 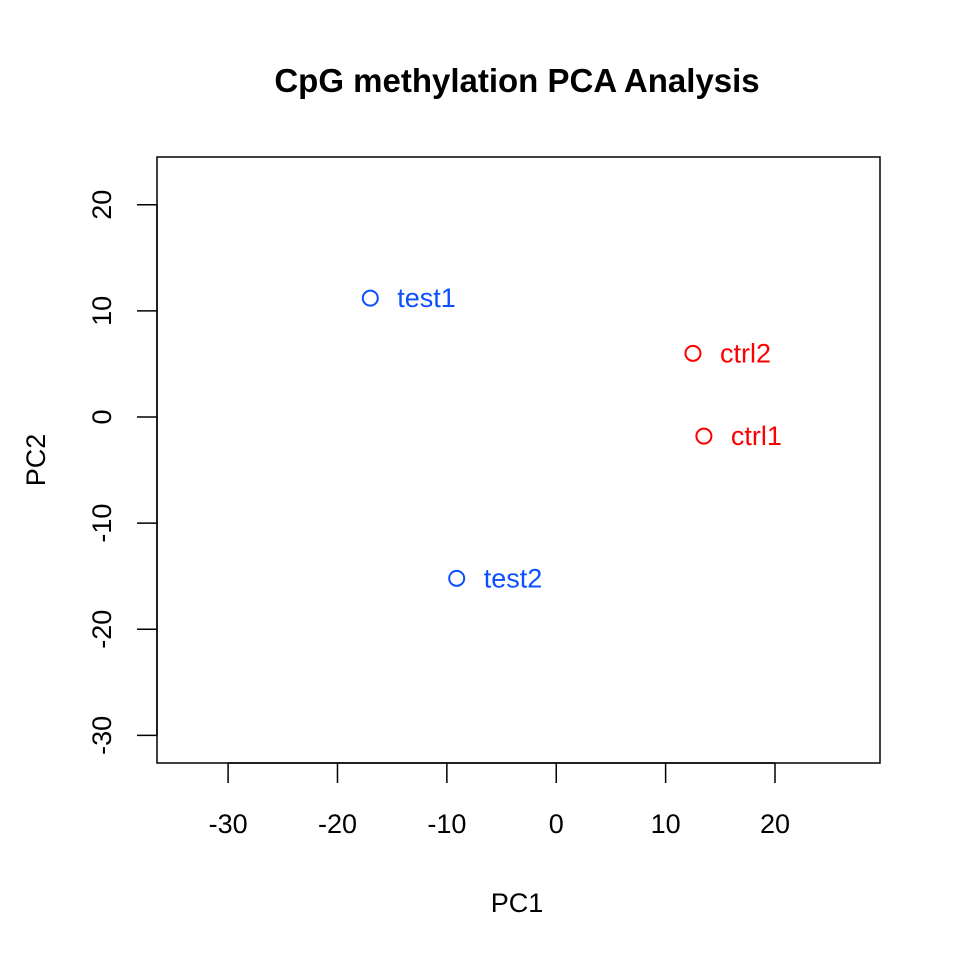 What do you see at coordinates (756, 436) in the screenshot?
I see `point-label-ctrl1: ctrl1` at bounding box center [756, 436].